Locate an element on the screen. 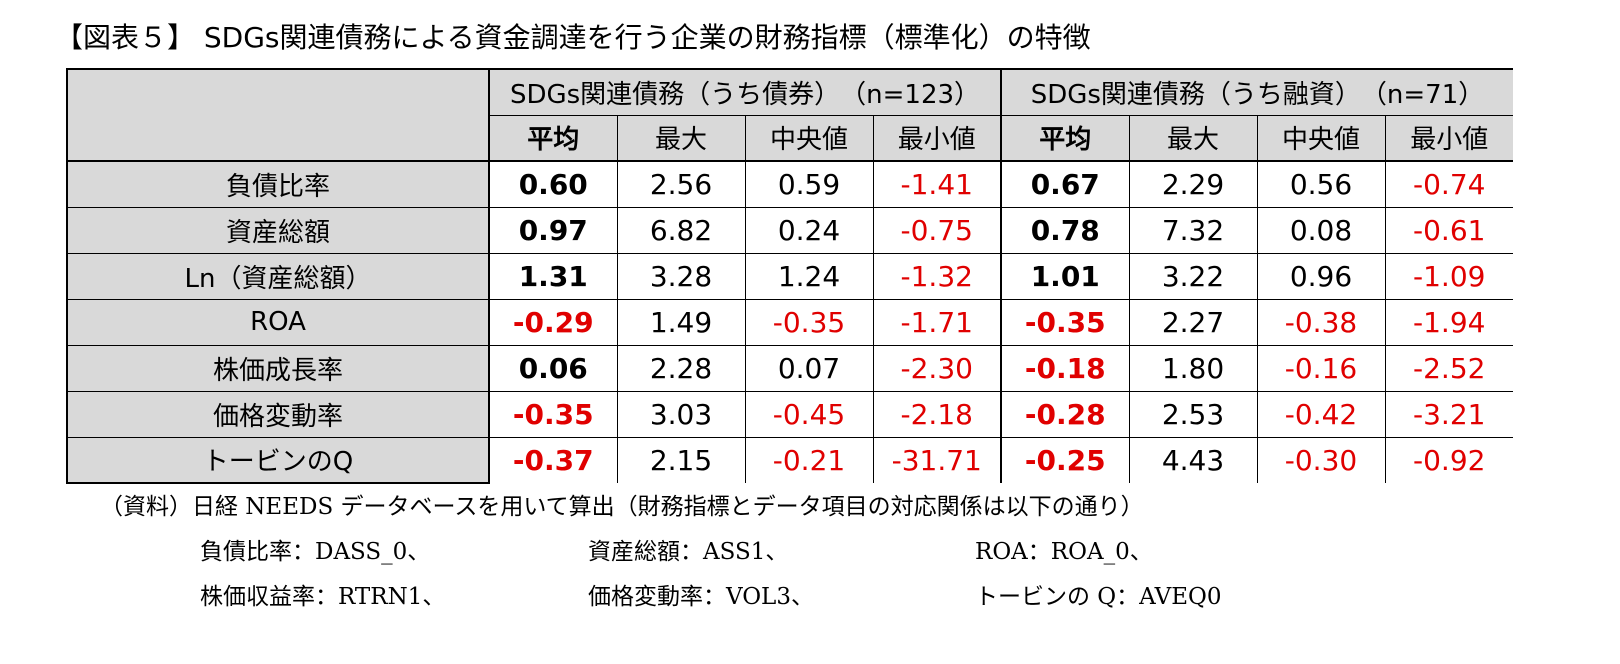 The height and width of the screenshot is (664, 1620). value-cell: 3.28 is located at coordinates (681, 276).